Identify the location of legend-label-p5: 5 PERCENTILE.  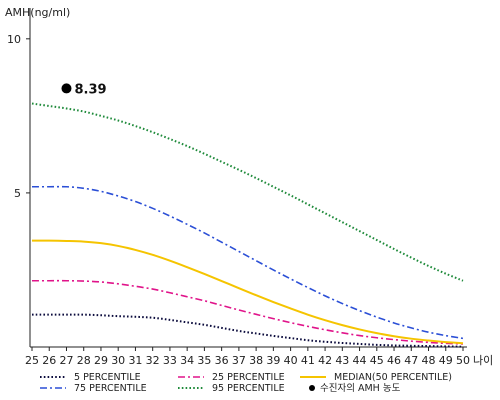
(107, 377).